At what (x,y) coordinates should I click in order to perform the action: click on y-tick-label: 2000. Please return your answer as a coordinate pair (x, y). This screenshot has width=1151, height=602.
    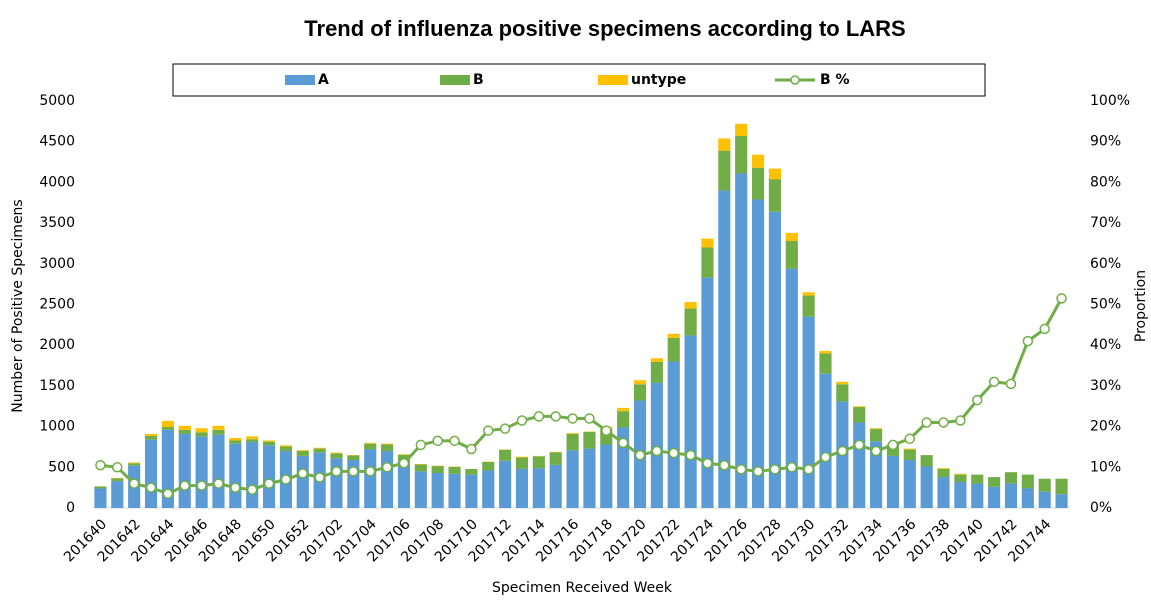
    Looking at the image, I should click on (57, 345).